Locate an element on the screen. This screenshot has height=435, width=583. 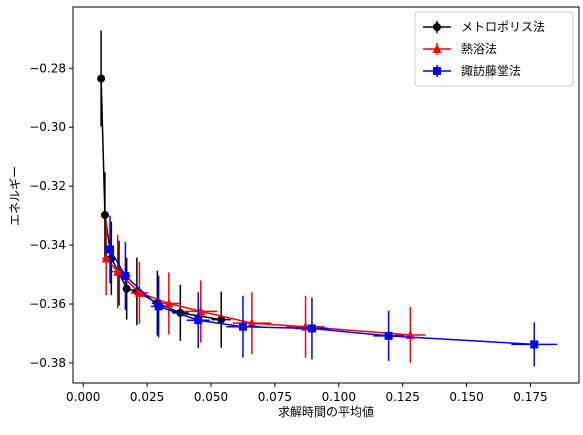
y-tick-label: −0.32 is located at coordinates (47, 186).